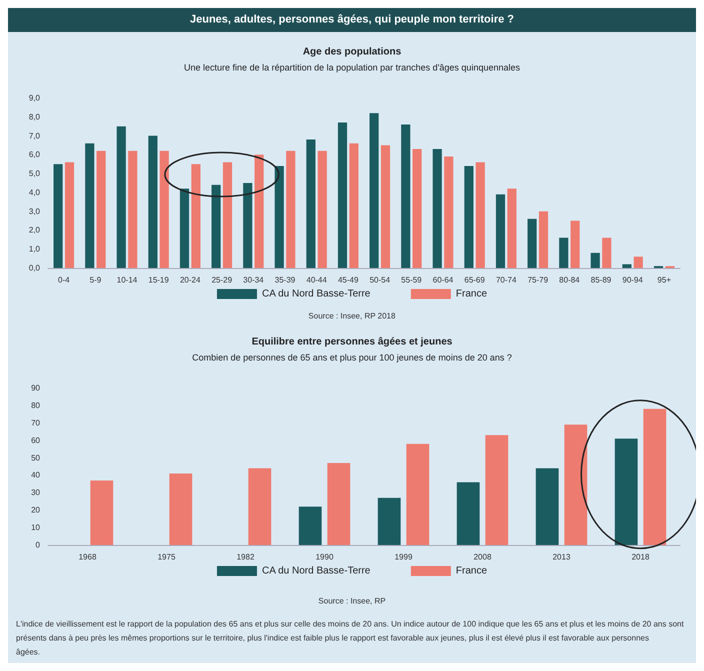  Describe the element at coordinates (36, 440) in the screenshot. I see `y-tick-label: 60` at that location.